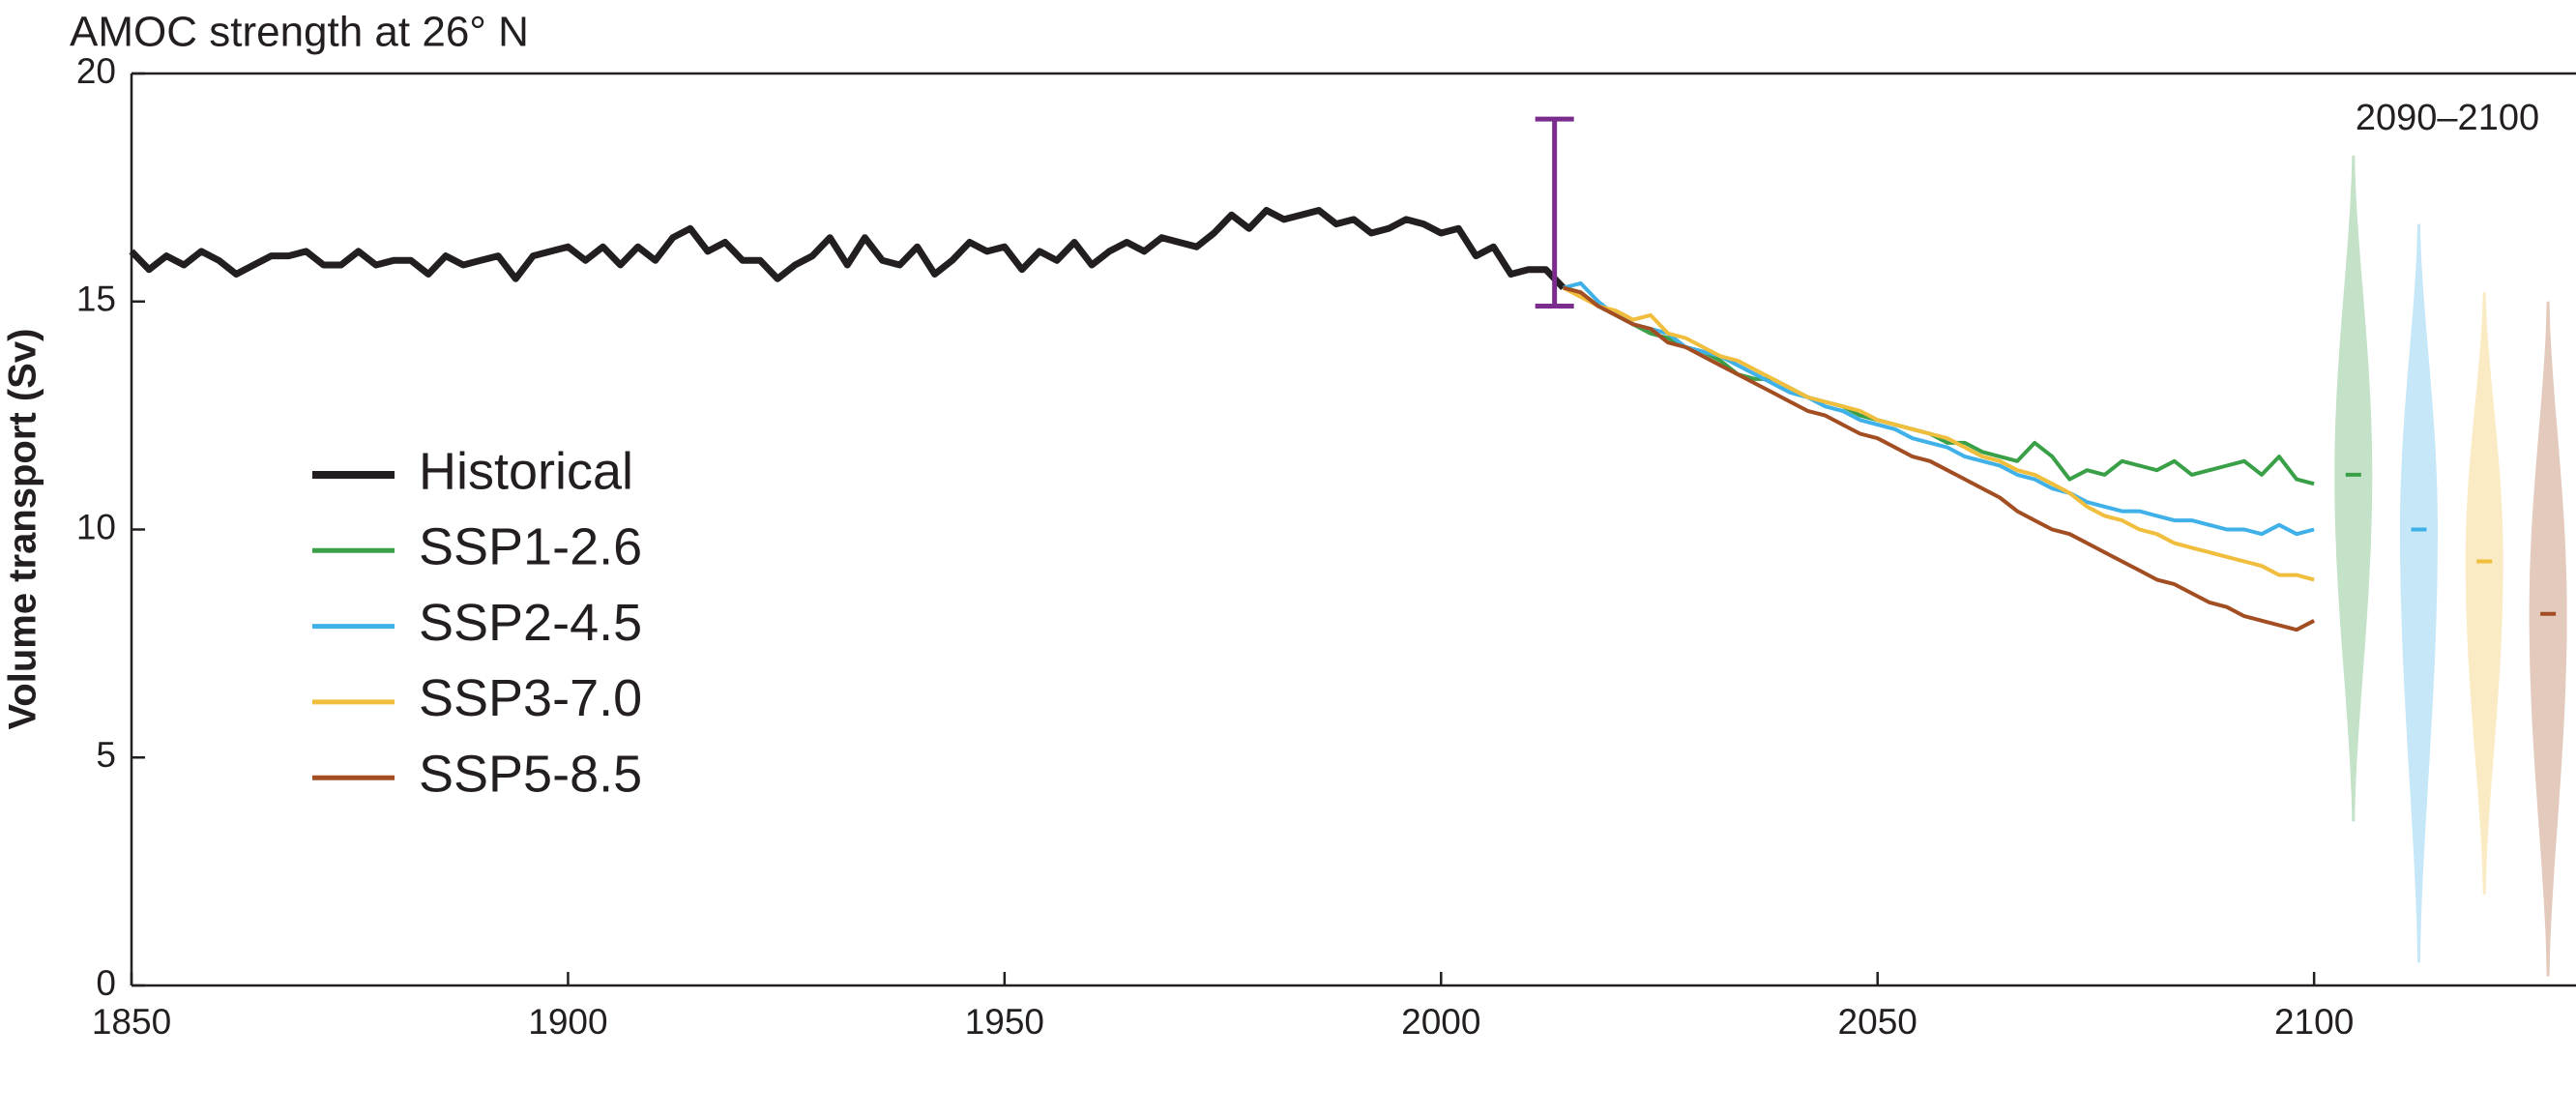 The width and height of the screenshot is (2576, 1117). What do you see at coordinates (106, 755) in the screenshot?
I see `y-tick-label: 5` at bounding box center [106, 755].